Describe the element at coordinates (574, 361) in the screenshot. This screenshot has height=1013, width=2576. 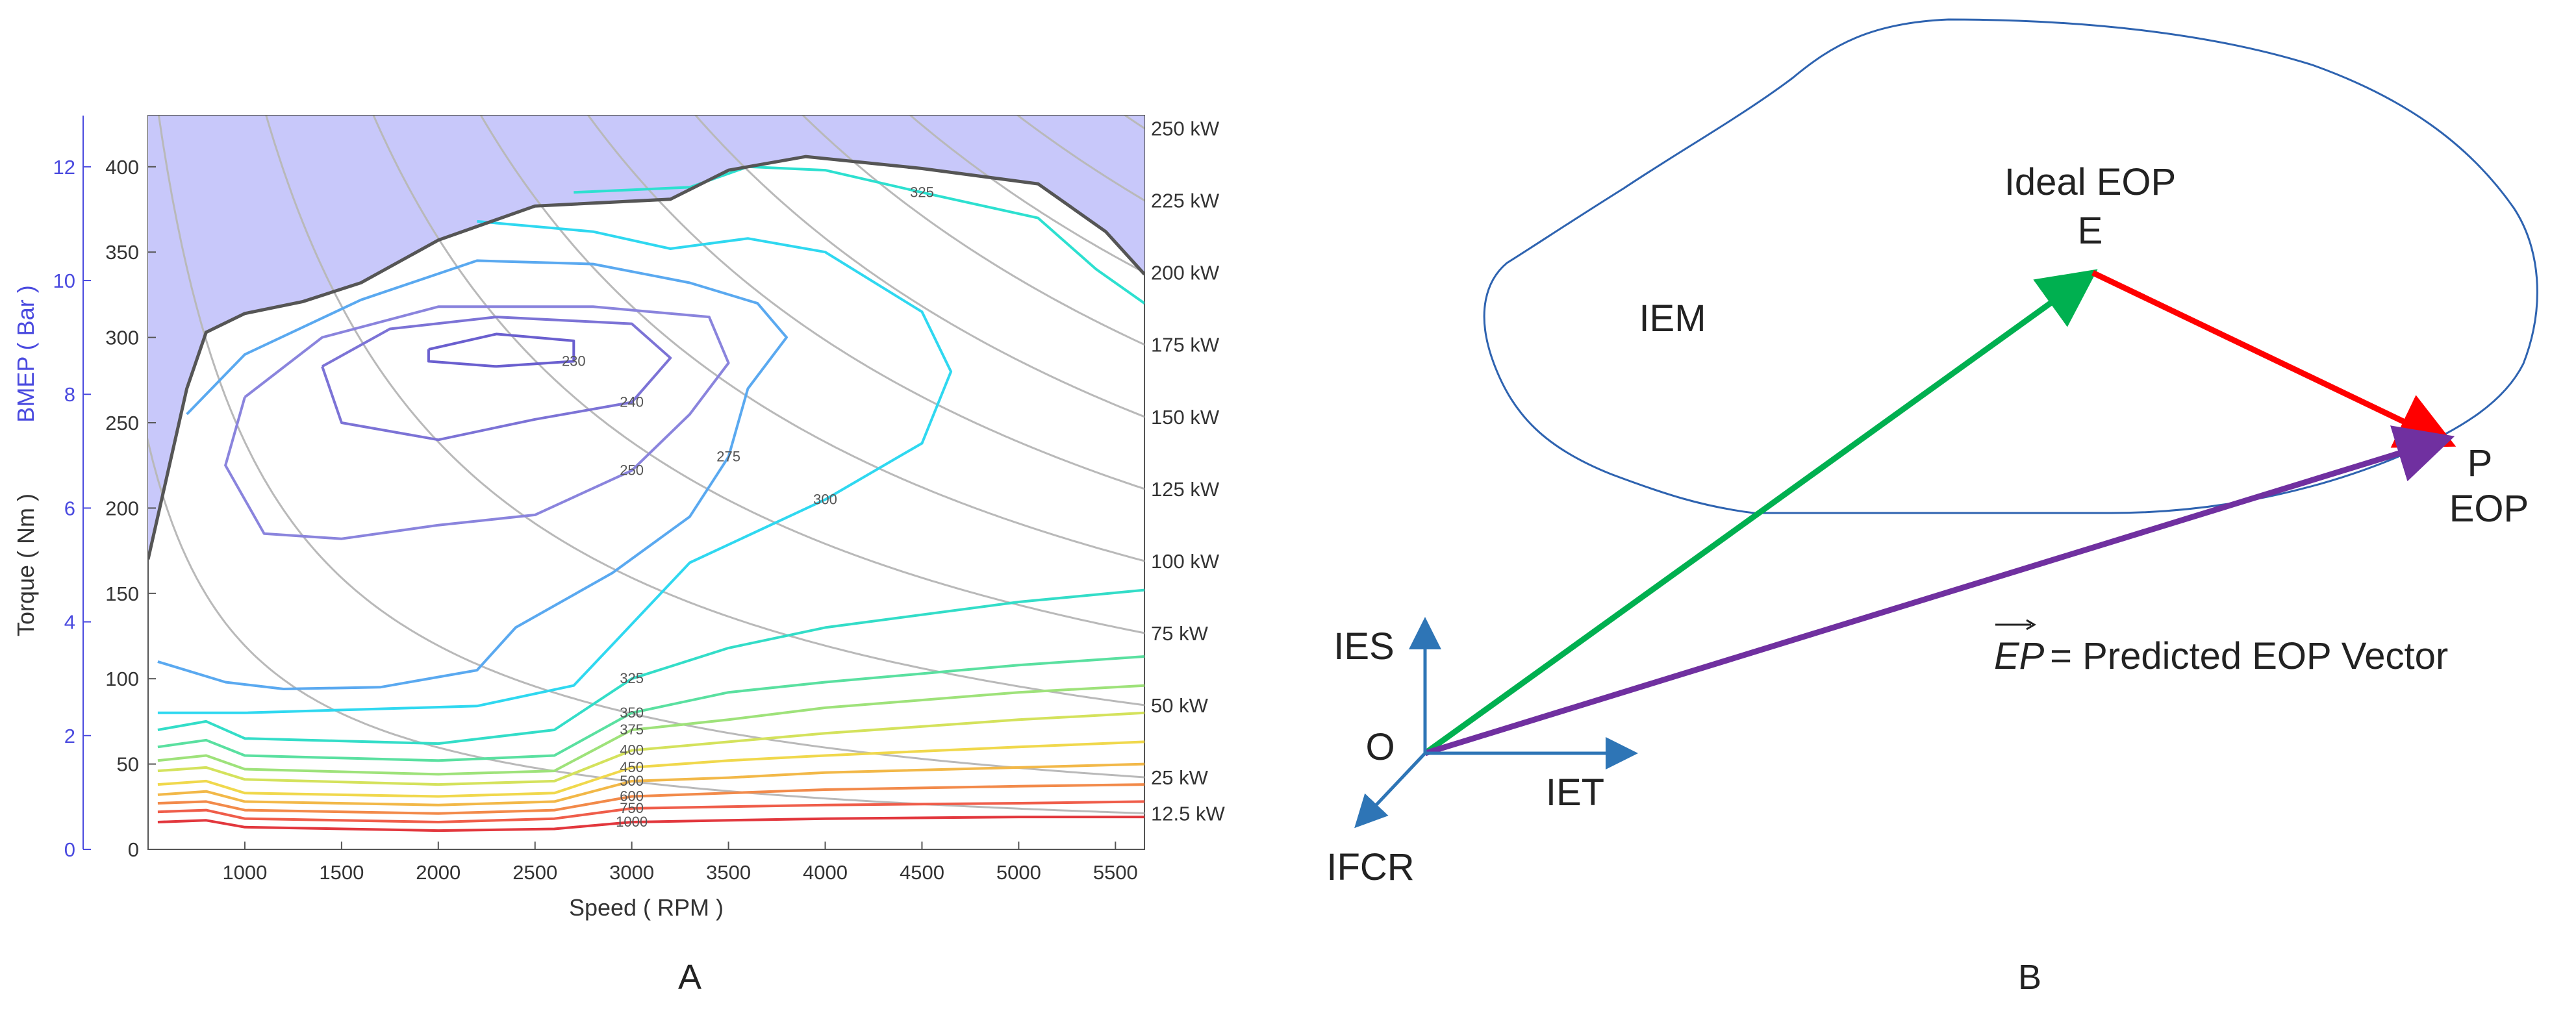
I see `contour-label: 230` at that location.